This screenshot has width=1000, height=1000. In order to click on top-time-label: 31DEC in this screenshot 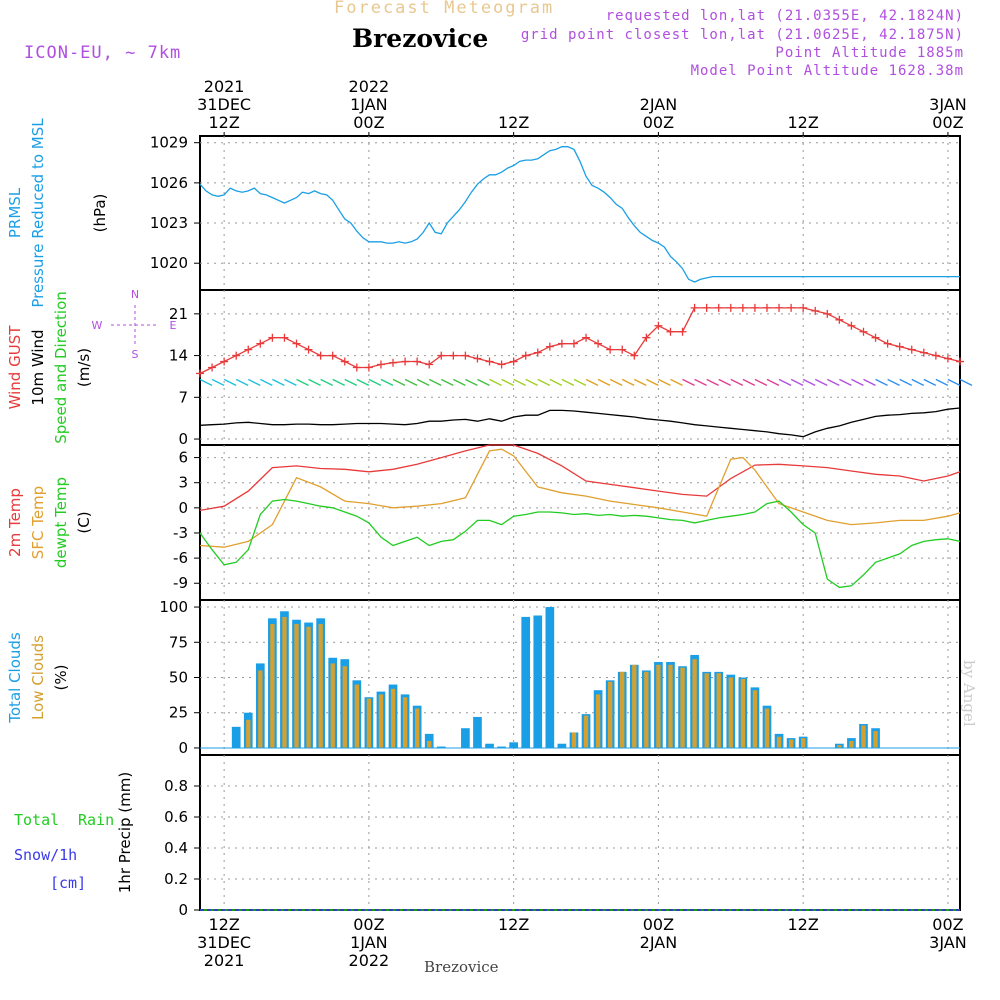, I will do `click(224, 104)`.